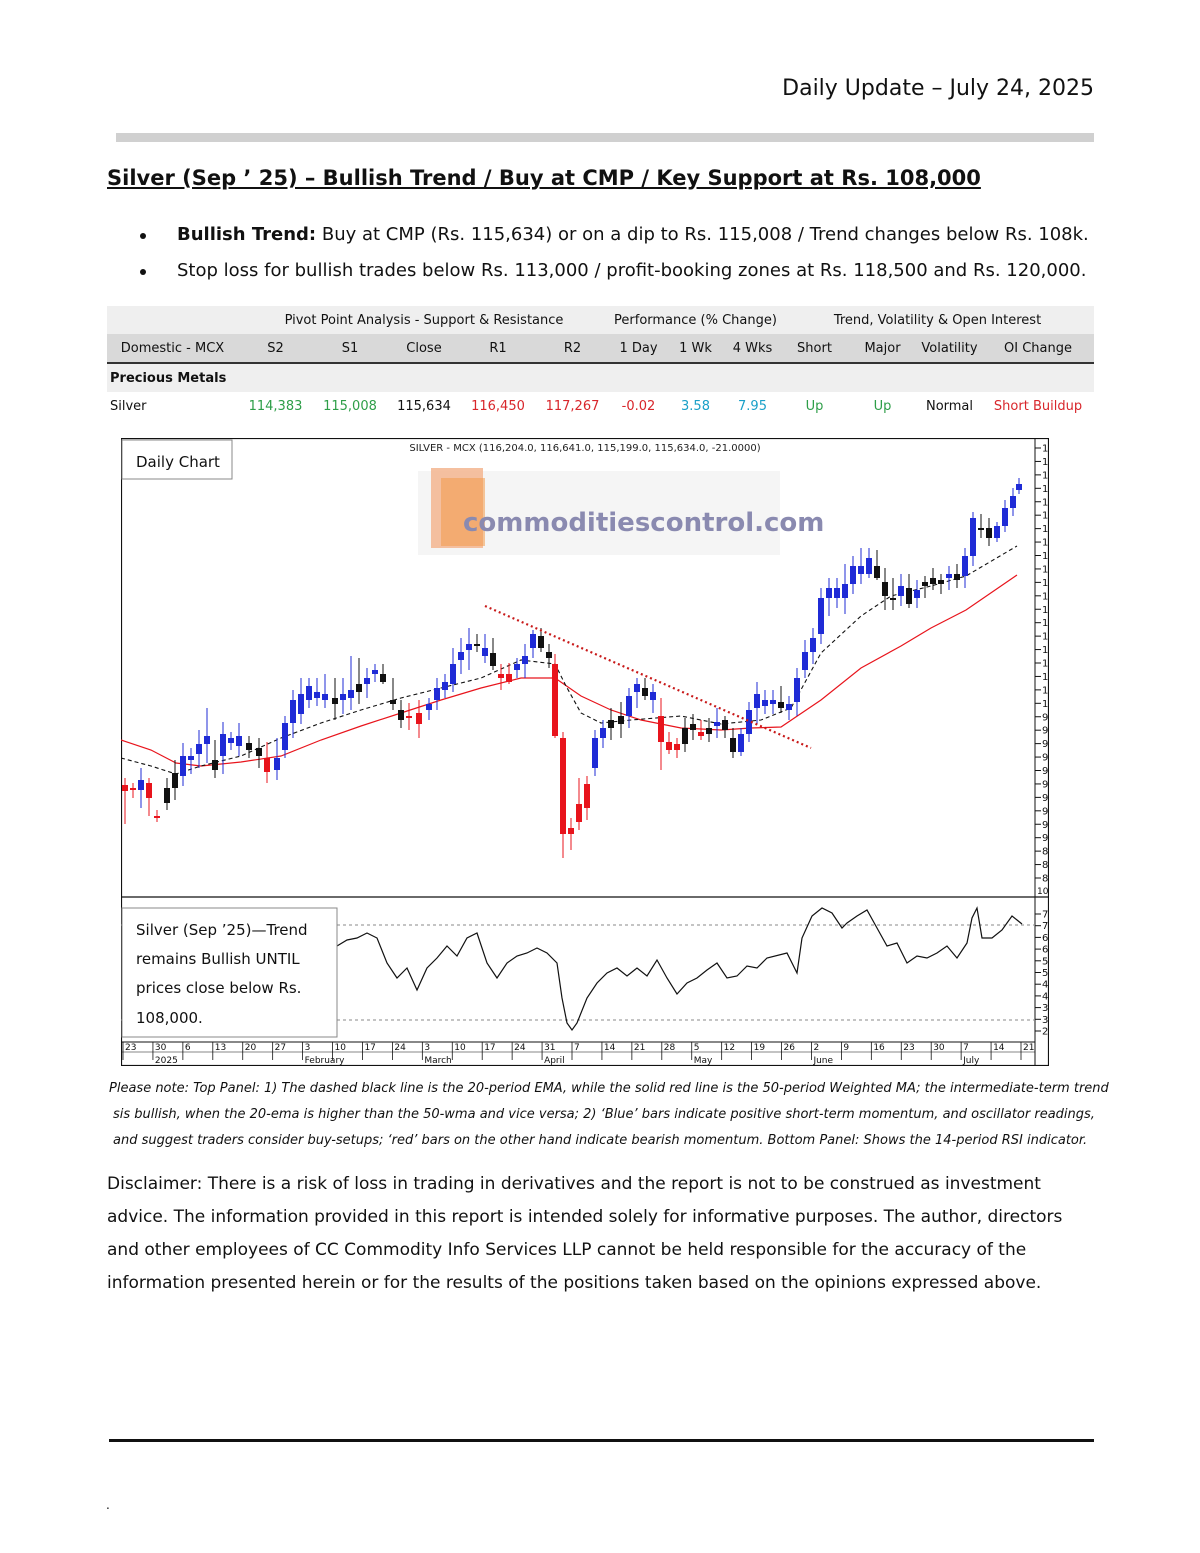 This screenshot has height=1553, width=1200. What do you see at coordinates (814, 349) in the screenshot?
I see `column-header: Short` at bounding box center [814, 349].